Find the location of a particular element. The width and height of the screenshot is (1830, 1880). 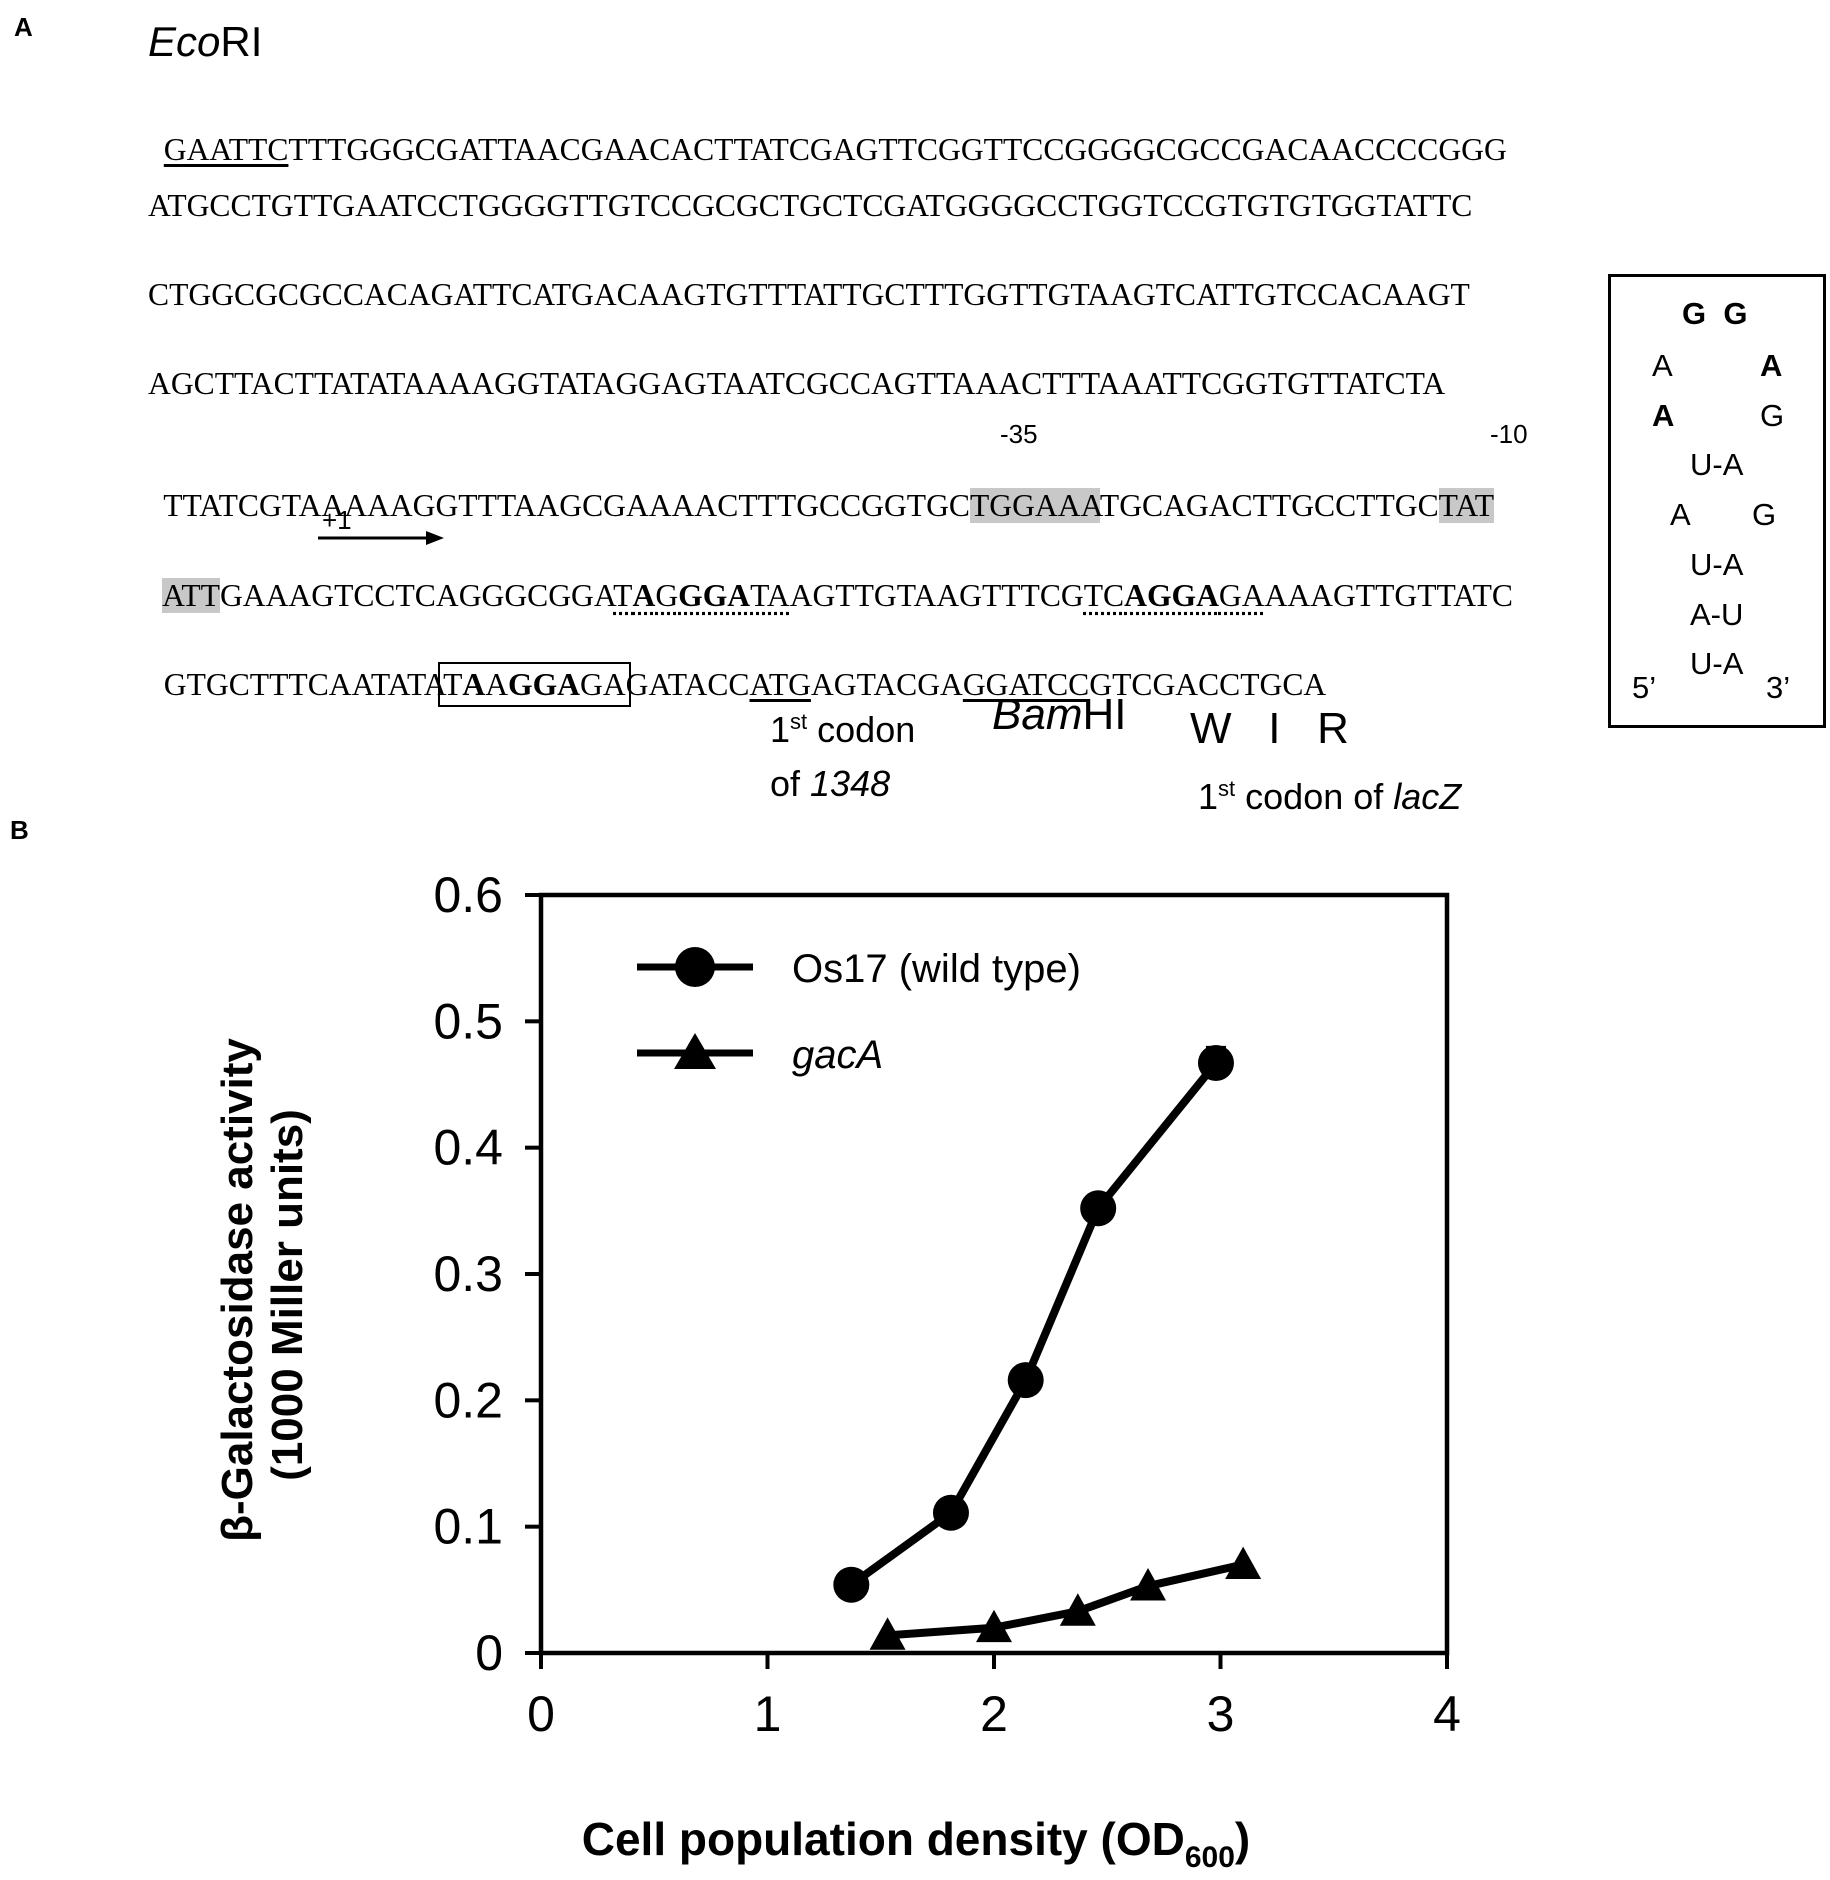

rbs-box: TAAGGAGA is located at coordinates (534, 684).